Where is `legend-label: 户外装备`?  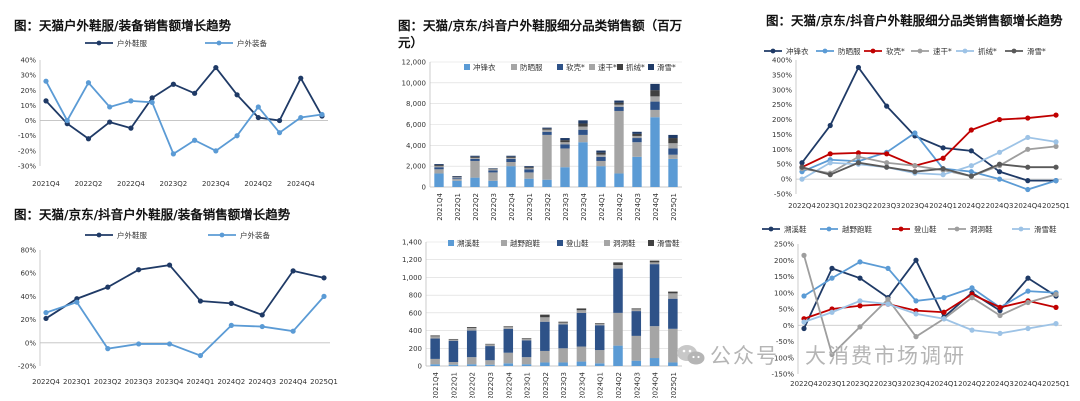
legend-label: 户外装备 is located at coordinates (255, 235).